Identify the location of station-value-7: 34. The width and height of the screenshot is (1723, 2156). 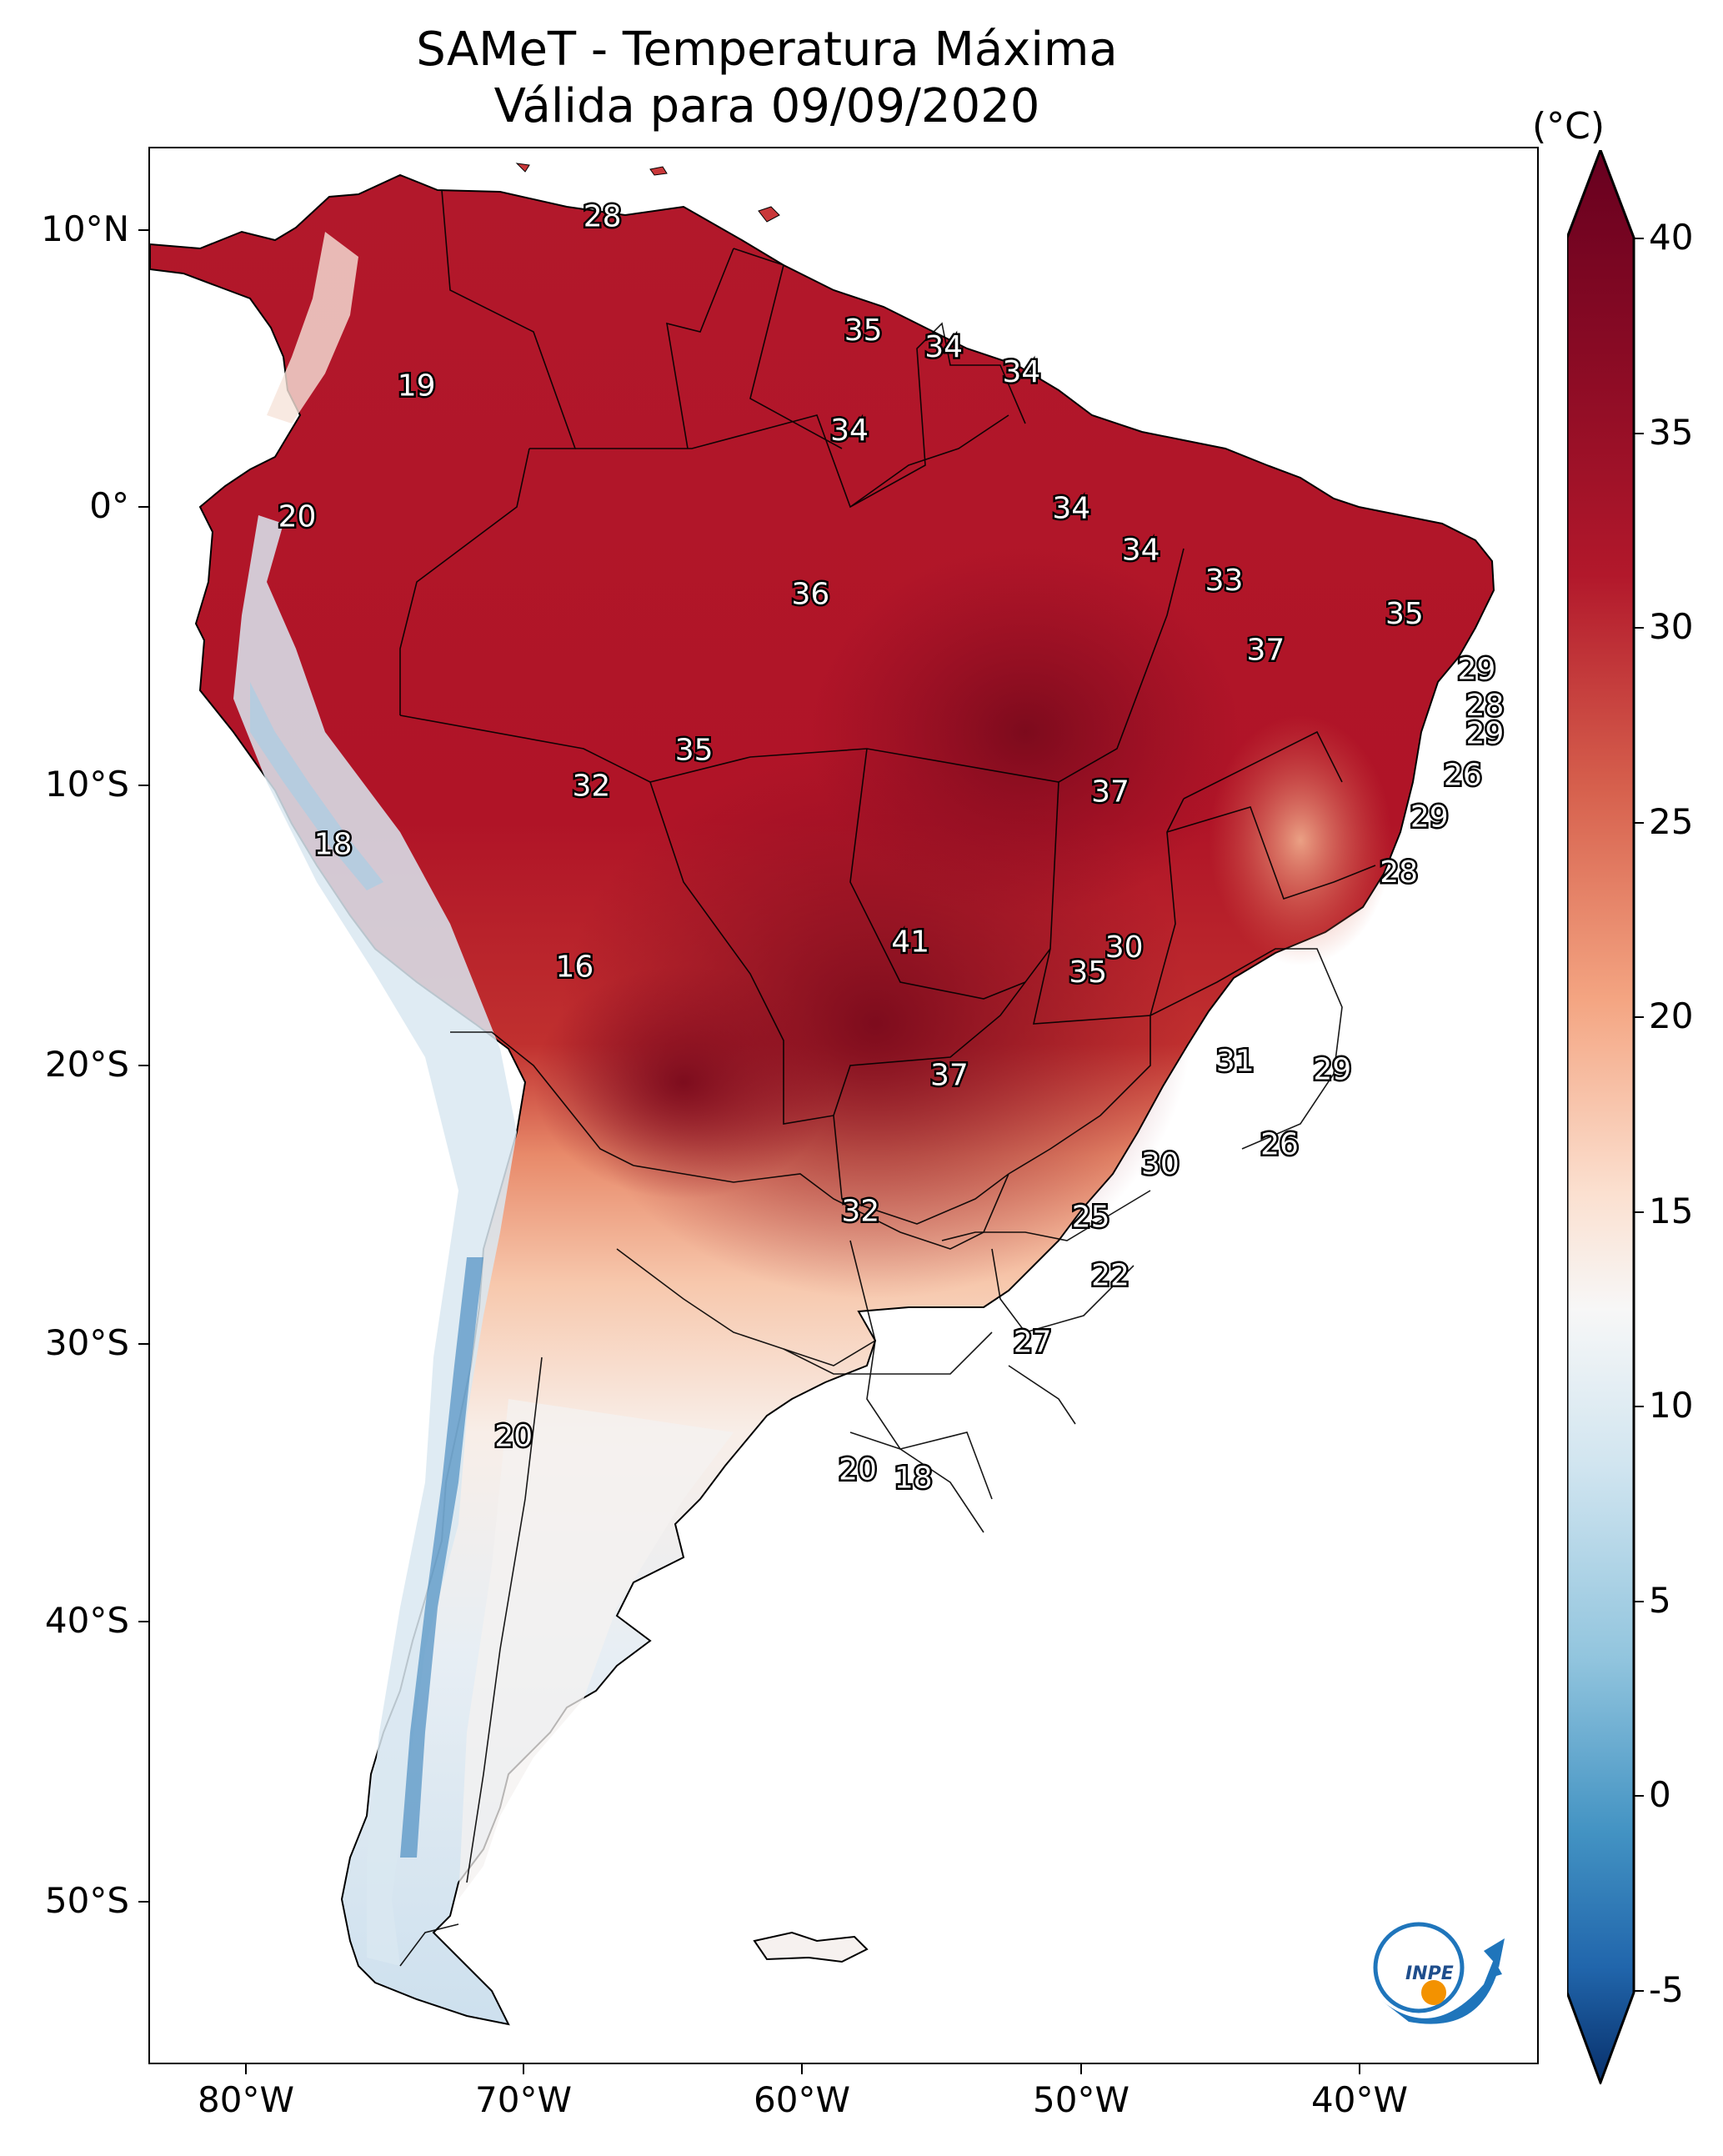
(1071, 508).